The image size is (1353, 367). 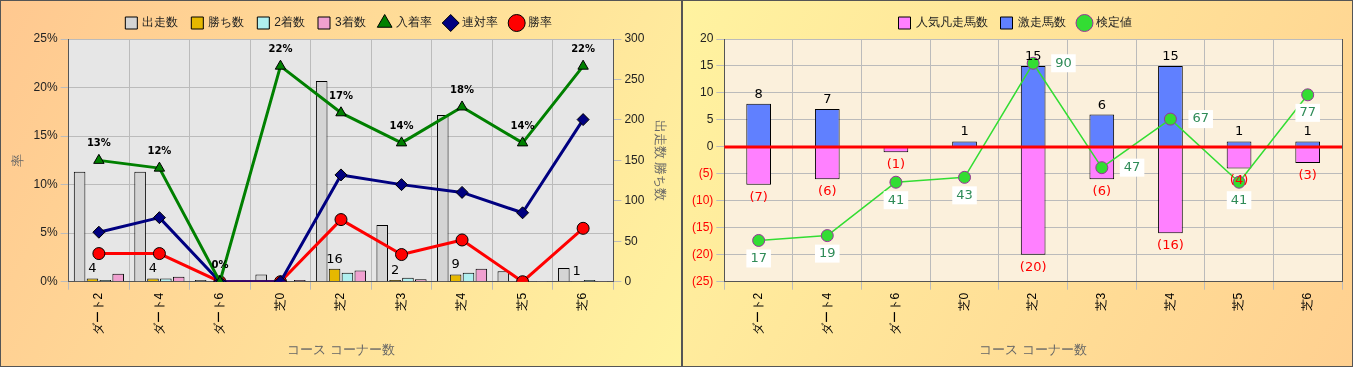 What do you see at coordinates (634, 200) in the screenshot?
I see `y2-tick-label: 100` at bounding box center [634, 200].